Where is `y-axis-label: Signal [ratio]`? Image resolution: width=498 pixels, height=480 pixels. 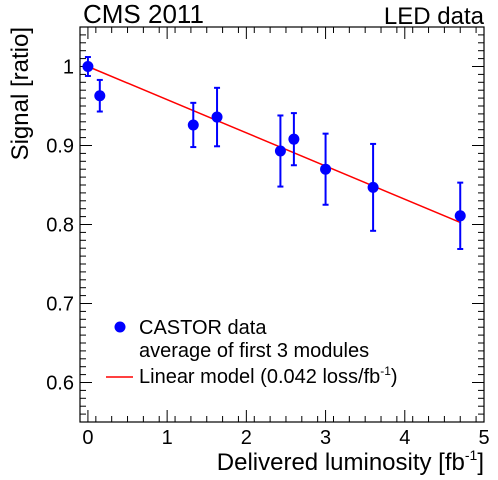
y-axis-label: Signal [ratio] is located at coordinates (20, 93).